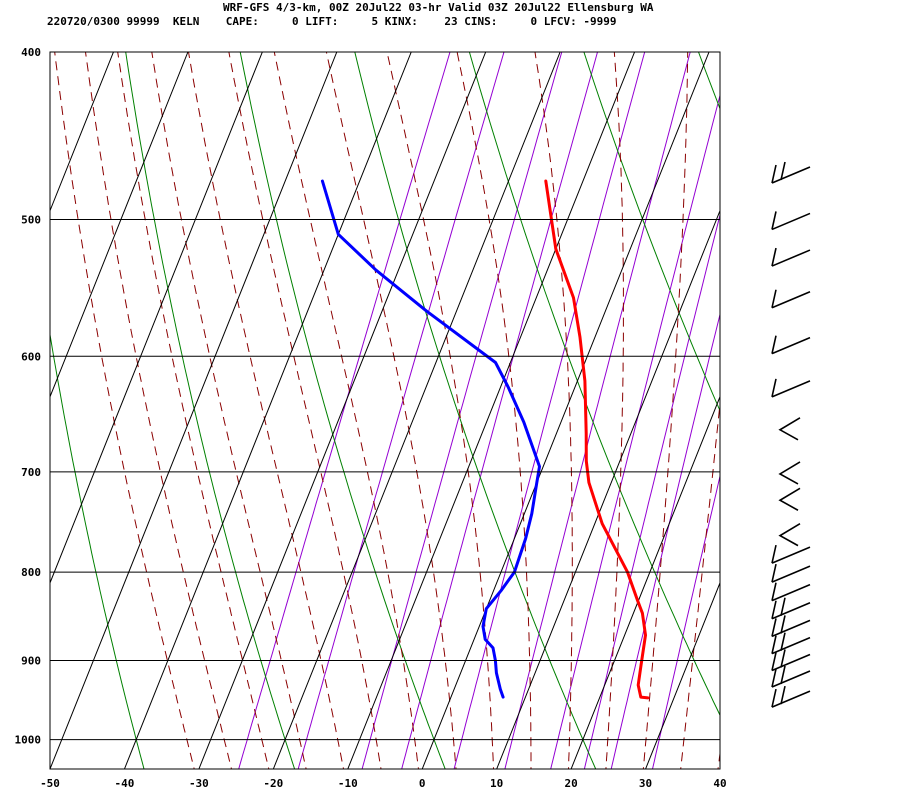 The width and height of the screenshot is (900, 800). Describe the element at coordinates (28, 740) in the screenshot. I see `pressure-tick-label: 1000` at that location.